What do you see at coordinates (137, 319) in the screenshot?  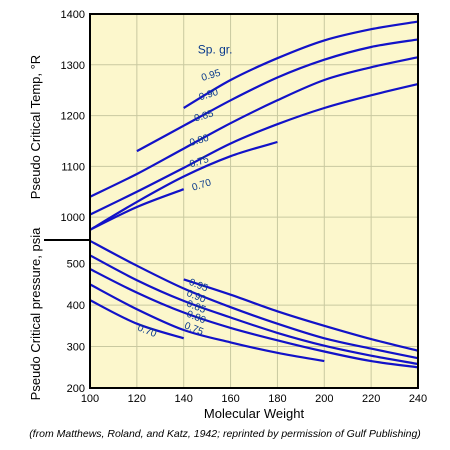 I see `pressure-curve-0.70` at bounding box center [137, 319].